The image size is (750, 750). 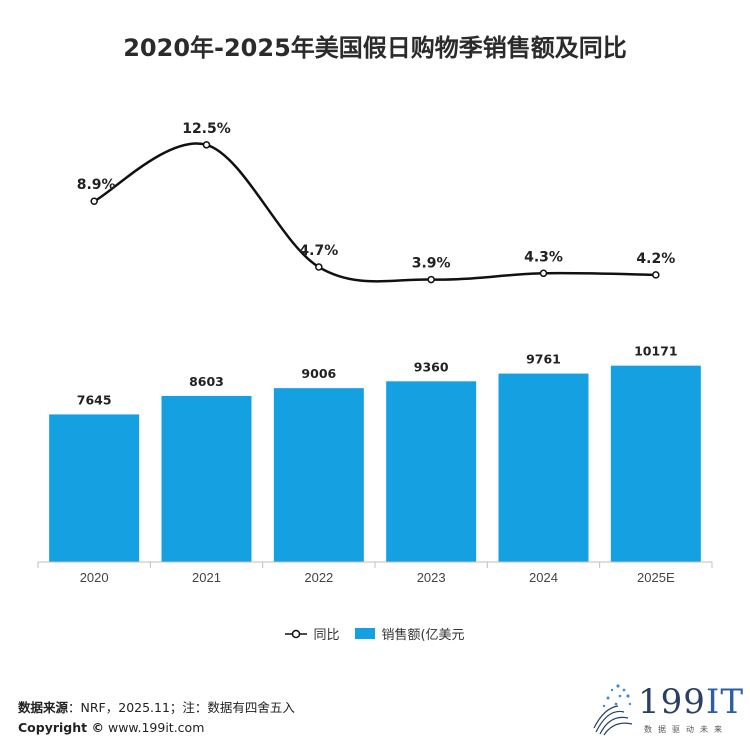 I want to click on legend-item-yoy: 同比, so click(x=312, y=633).